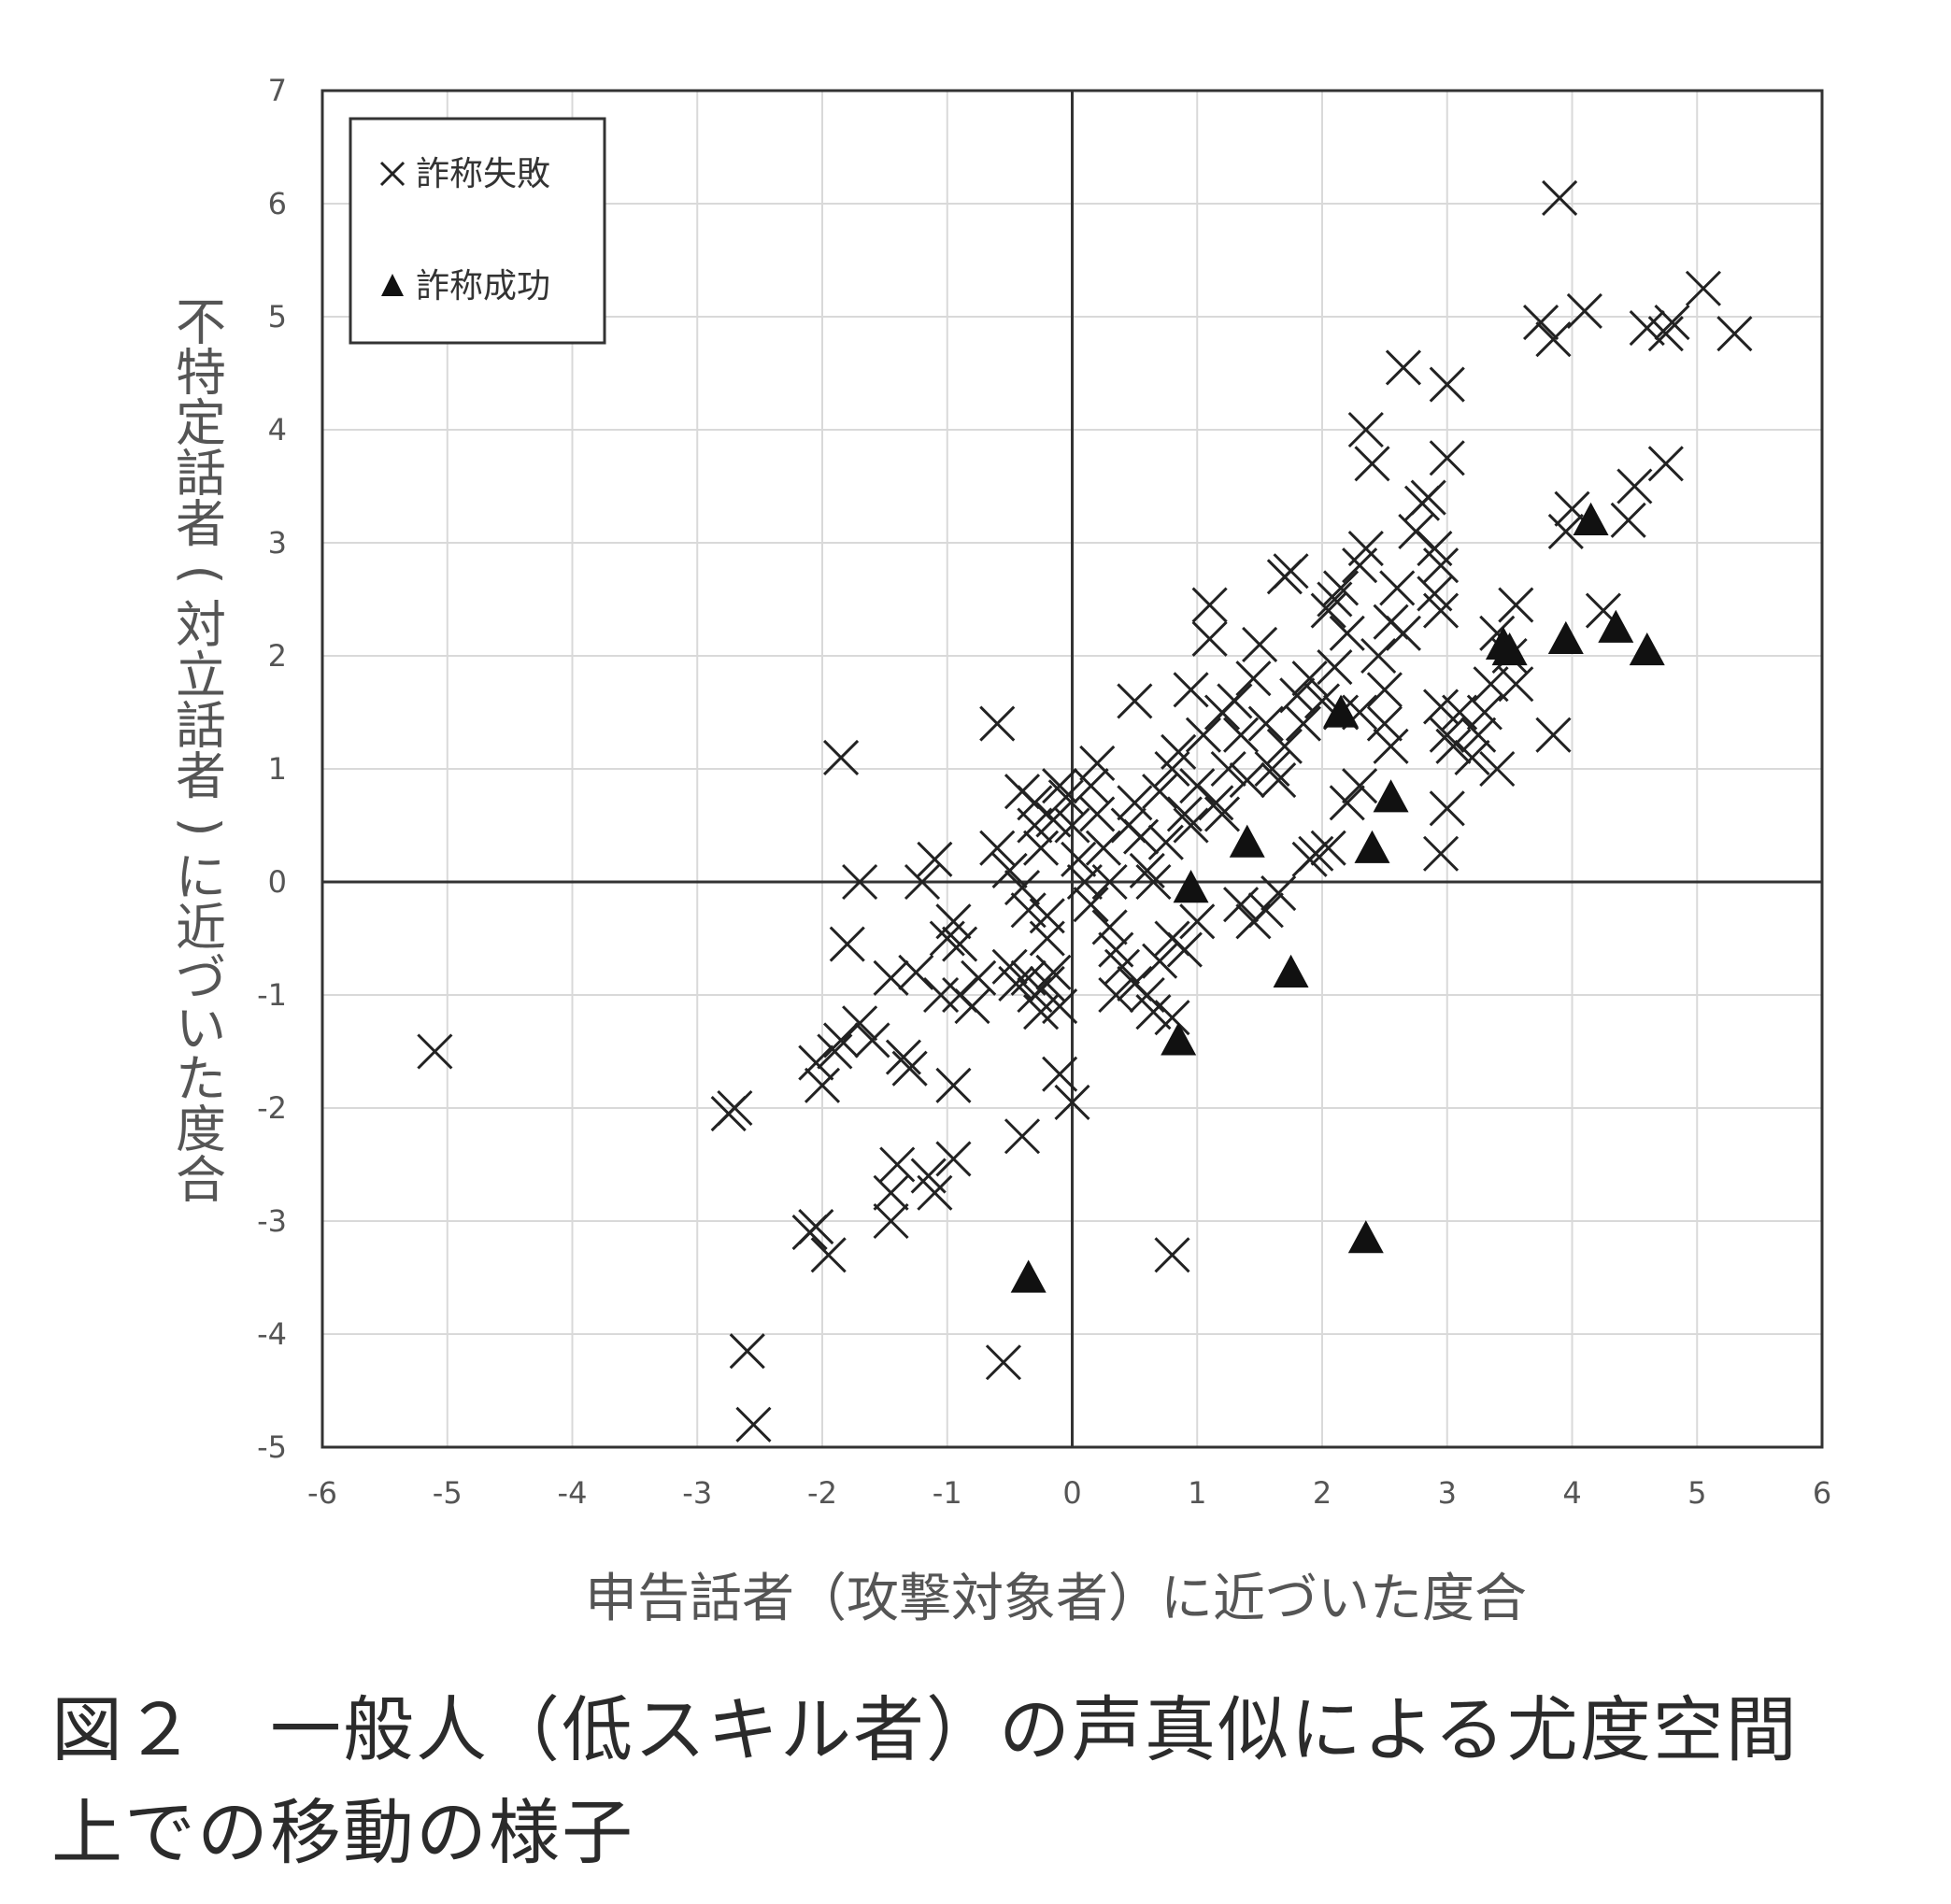  What do you see at coordinates (277, 543) in the screenshot?
I see `y-tick-label: 3` at bounding box center [277, 543].